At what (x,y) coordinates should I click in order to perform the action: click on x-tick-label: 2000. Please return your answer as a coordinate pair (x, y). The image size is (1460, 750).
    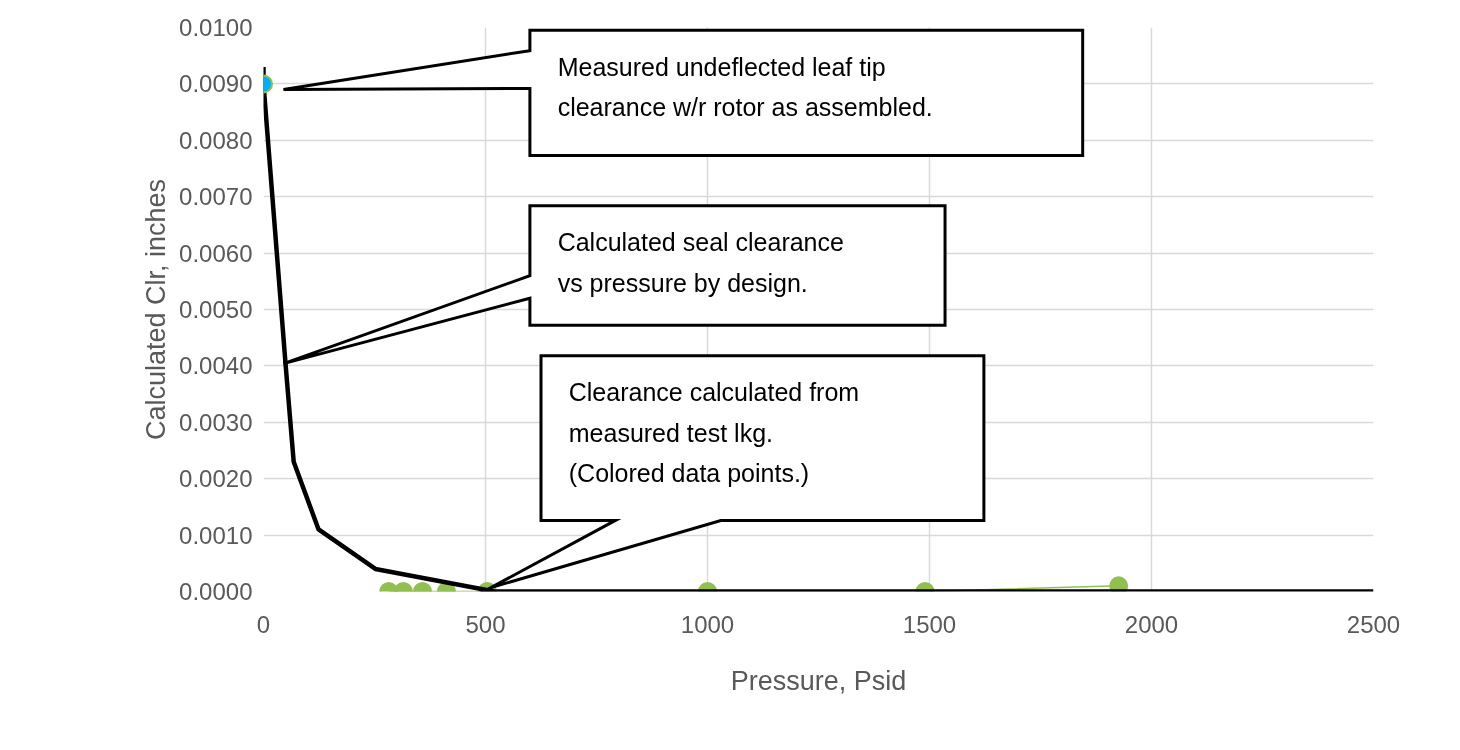
    Looking at the image, I should click on (1151, 624).